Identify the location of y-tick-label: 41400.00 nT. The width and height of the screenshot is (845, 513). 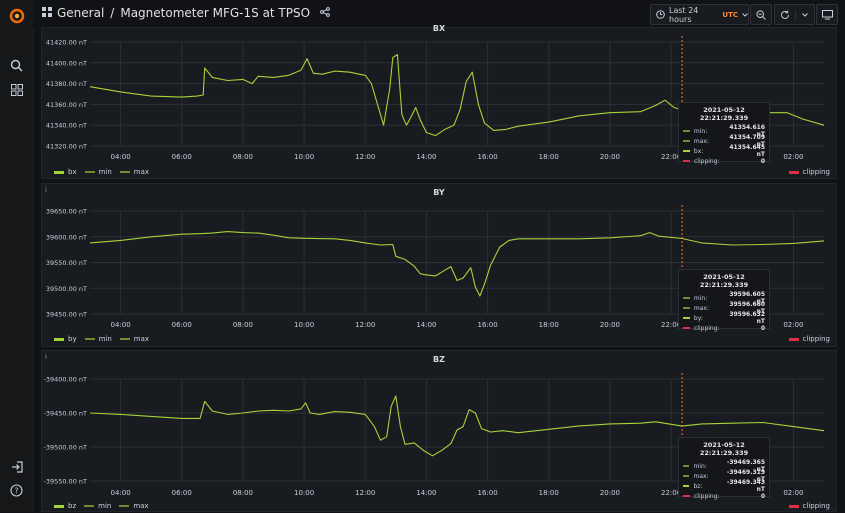
(66, 63).